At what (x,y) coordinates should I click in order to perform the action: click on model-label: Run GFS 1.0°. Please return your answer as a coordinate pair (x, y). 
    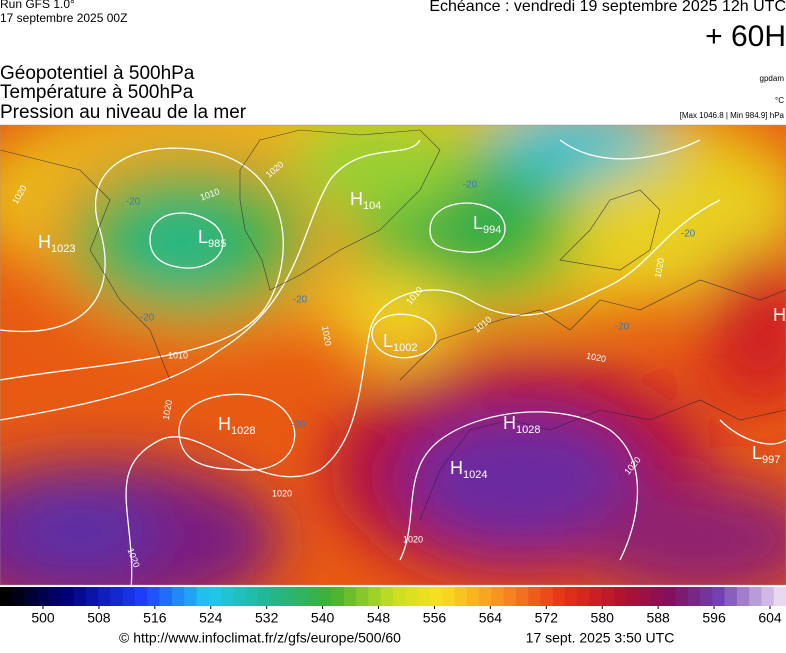
    Looking at the image, I should click on (37, 5).